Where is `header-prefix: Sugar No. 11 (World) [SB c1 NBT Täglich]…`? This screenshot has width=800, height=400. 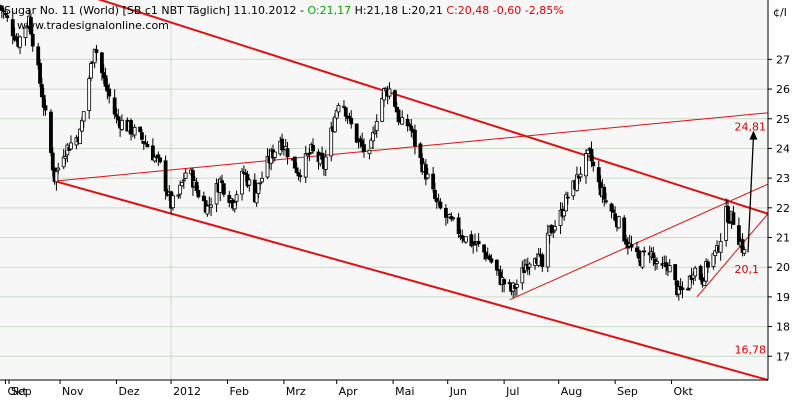
header-prefix: Sugar No. 11 (World) [SB c1 NBT Täglich]… is located at coordinates (155, 10).